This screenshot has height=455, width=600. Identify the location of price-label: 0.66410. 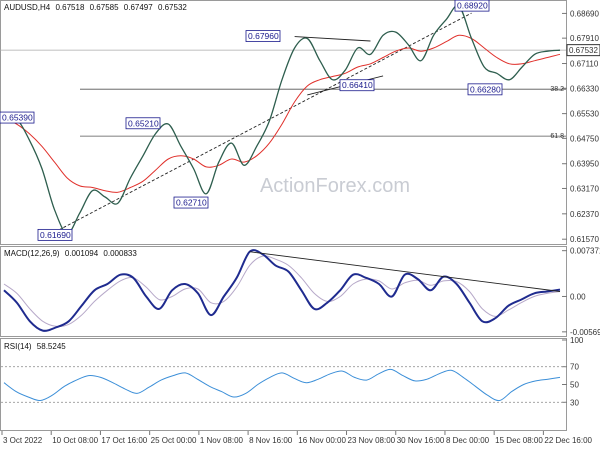
(357, 85).